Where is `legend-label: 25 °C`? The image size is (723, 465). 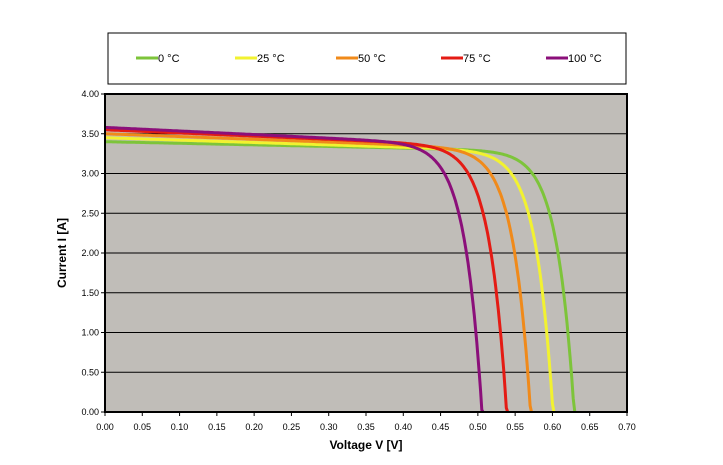 legend-label: 25 °C is located at coordinates (271, 59).